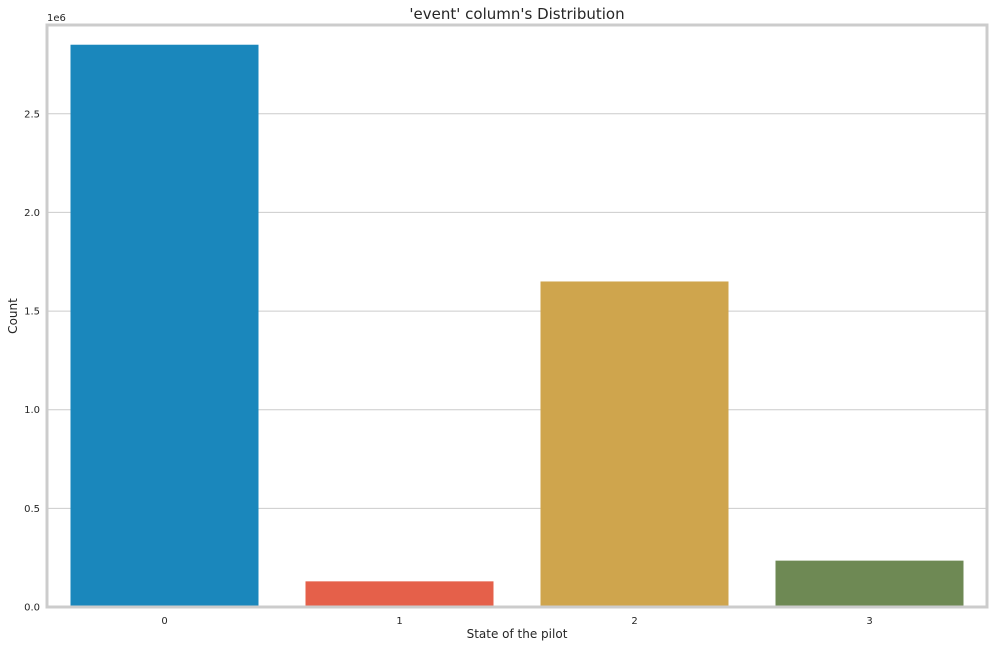 This screenshot has width=994, height=649. Describe the element at coordinates (32, 509) in the screenshot. I see `y-tick-label: 0.5` at that location.